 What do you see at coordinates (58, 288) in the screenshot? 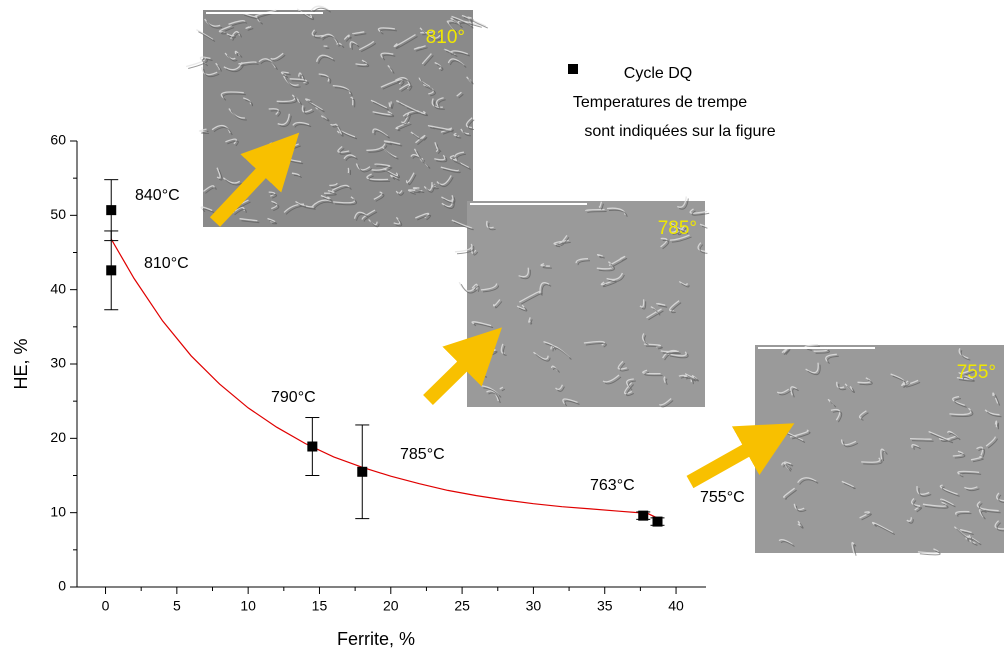
I see `y-tick-label: 40` at bounding box center [58, 288].